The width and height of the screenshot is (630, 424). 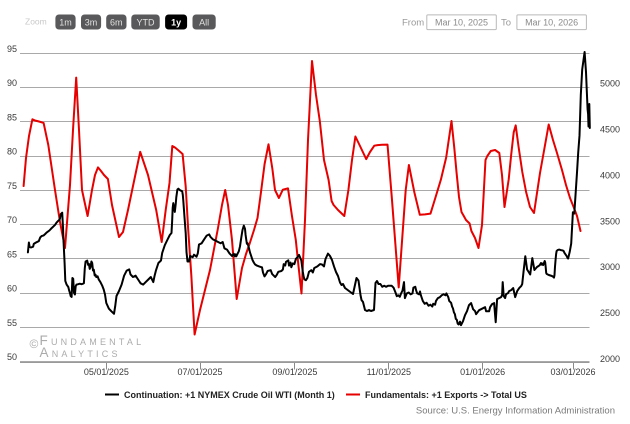 What do you see at coordinates (610, 129) in the screenshot?
I see `svg-text: 4500` at bounding box center [610, 129].